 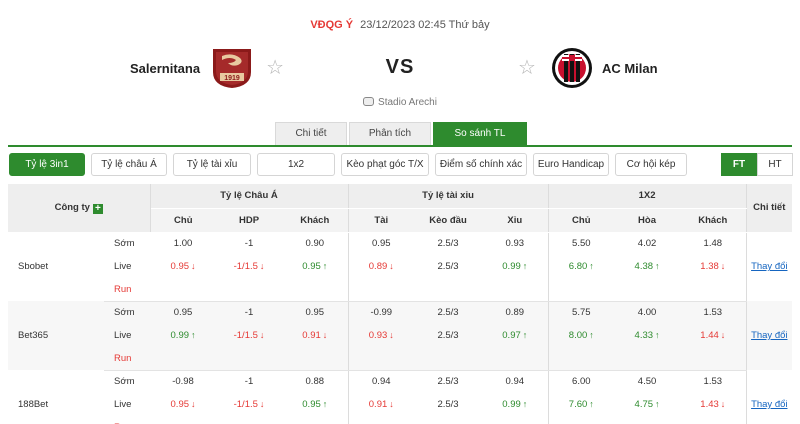 What do you see at coordinates (212, 164) in the screenshot?
I see `filter-over-under: Tỷ lệ tài xỉu` at bounding box center [212, 164].